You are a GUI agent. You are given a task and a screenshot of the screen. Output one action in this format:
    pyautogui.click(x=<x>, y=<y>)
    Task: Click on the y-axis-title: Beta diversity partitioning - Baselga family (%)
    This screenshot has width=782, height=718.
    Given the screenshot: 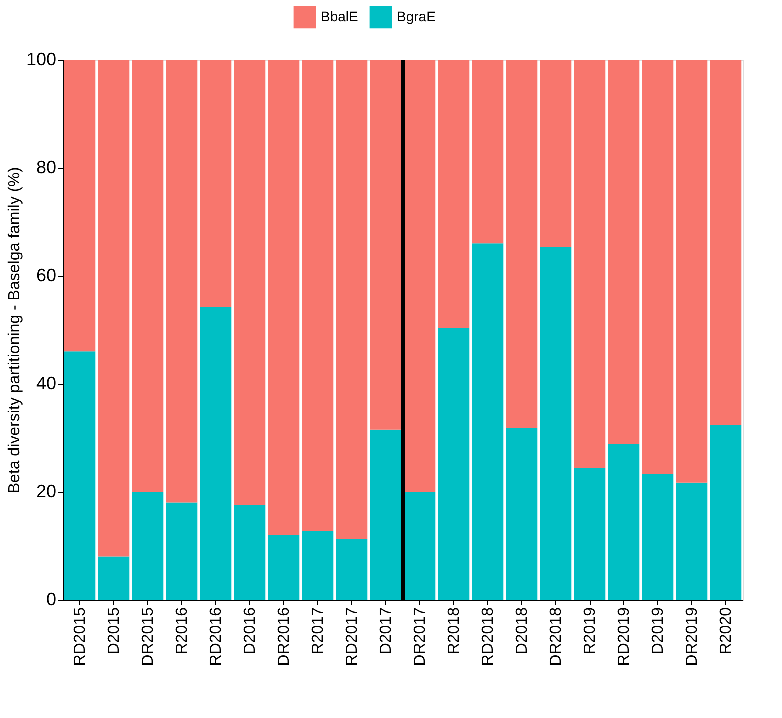 What is the action you would take?
    pyautogui.click(x=15, y=330)
    